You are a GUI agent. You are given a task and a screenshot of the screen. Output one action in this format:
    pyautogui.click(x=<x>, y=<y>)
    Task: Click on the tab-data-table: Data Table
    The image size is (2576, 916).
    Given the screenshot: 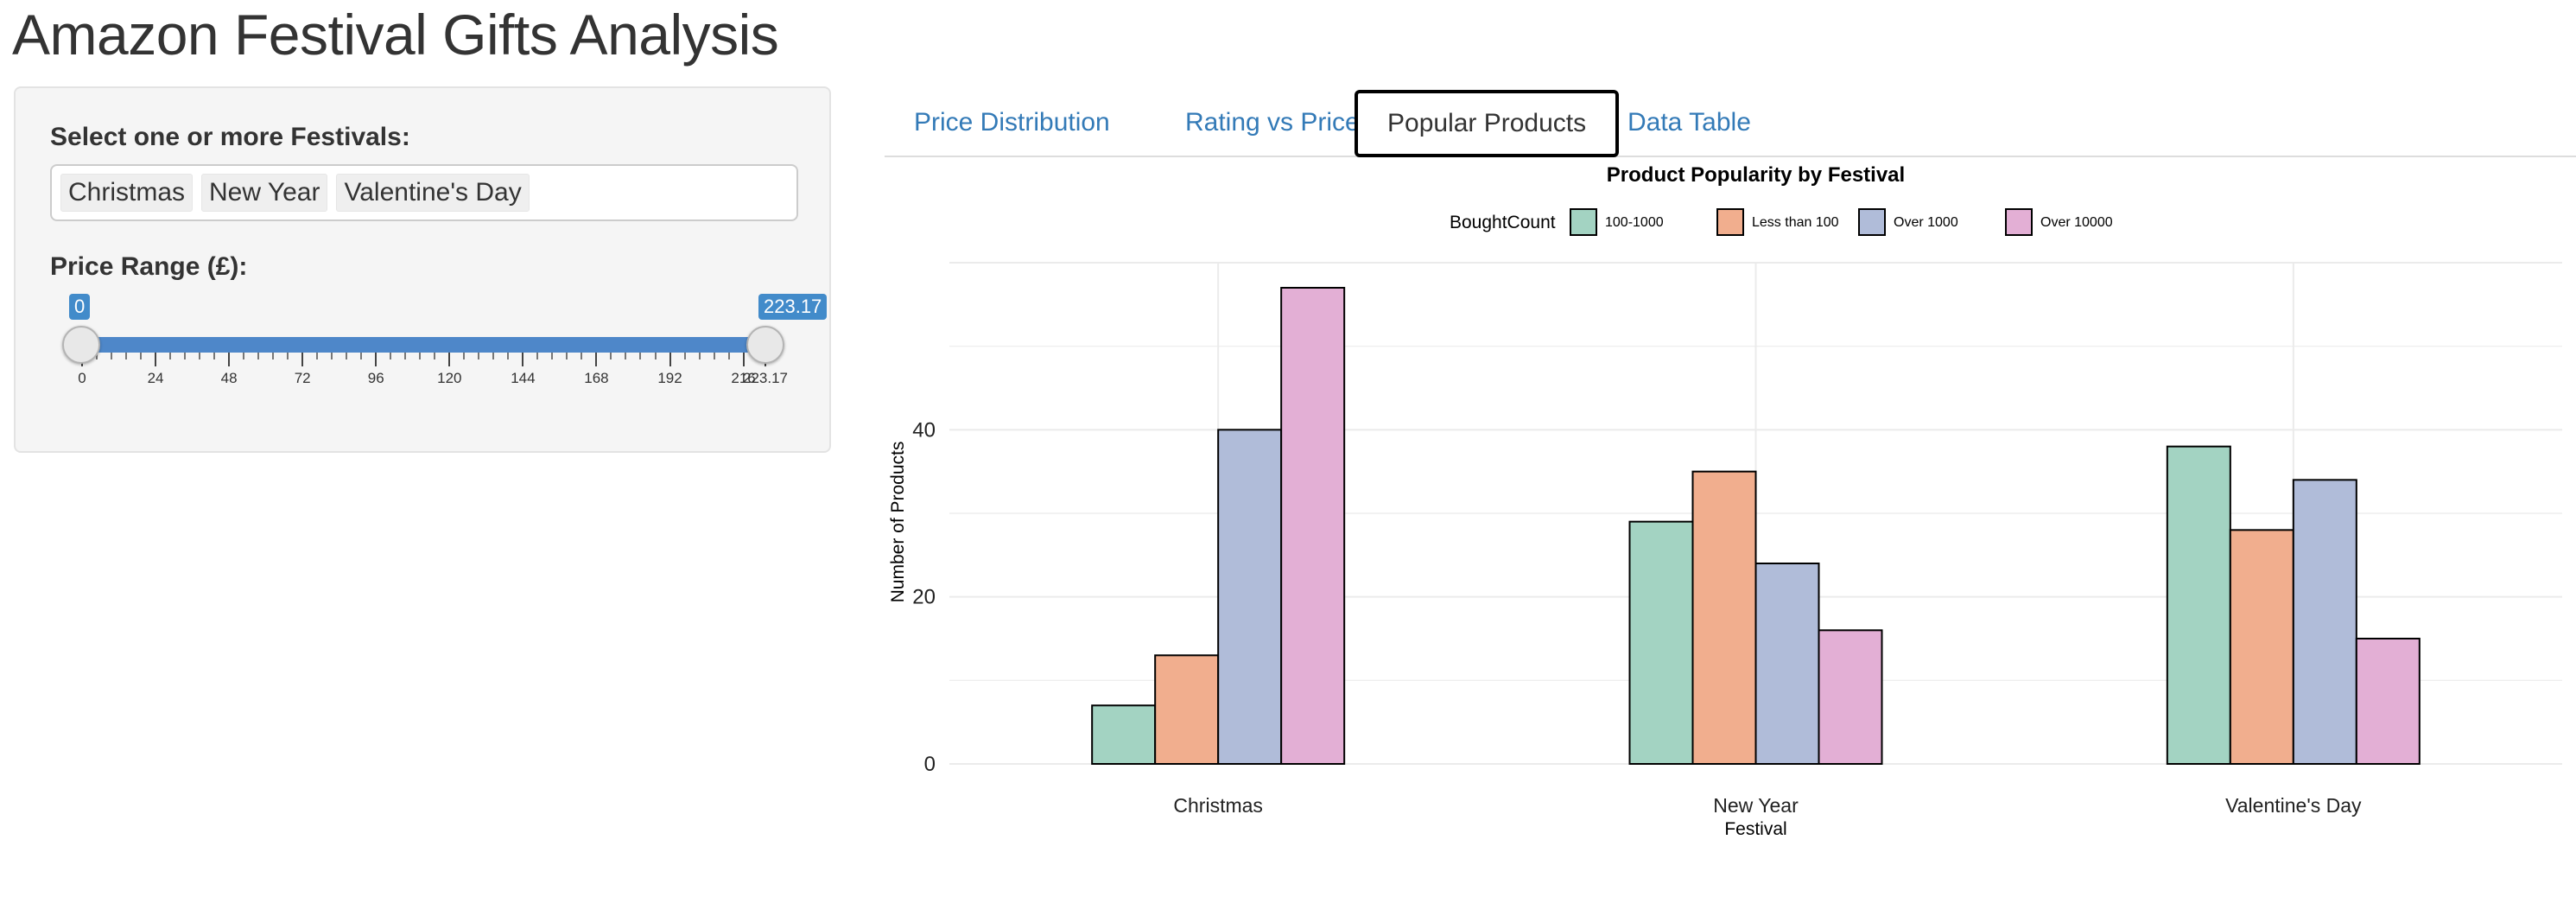 What is the action you would take?
    pyautogui.click(x=1689, y=122)
    